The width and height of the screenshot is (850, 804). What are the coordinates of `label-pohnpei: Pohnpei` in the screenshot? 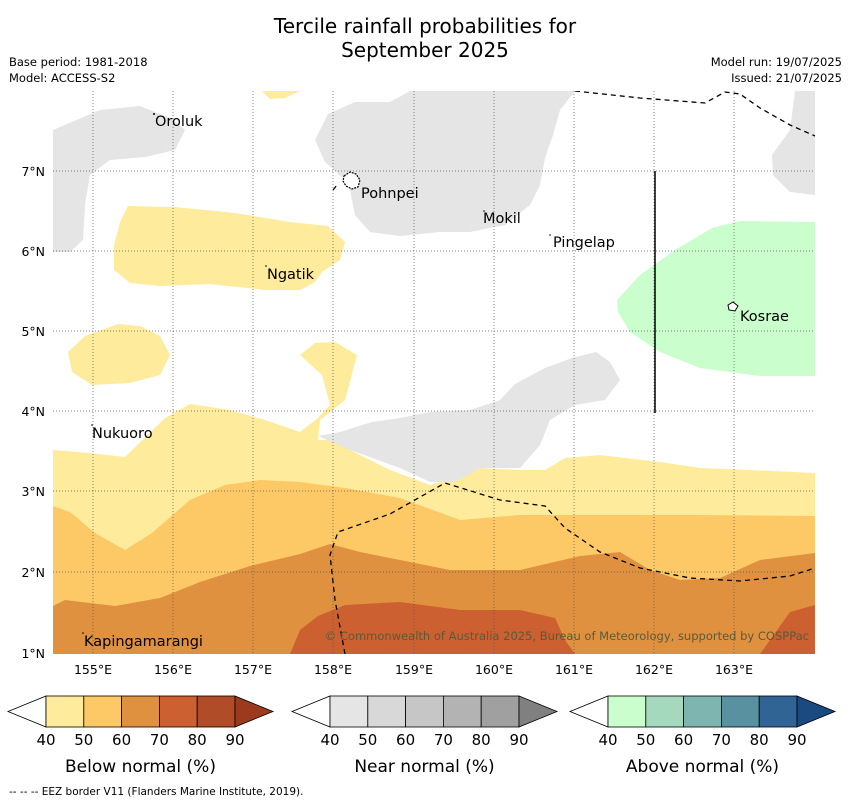 It's located at (390, 194).